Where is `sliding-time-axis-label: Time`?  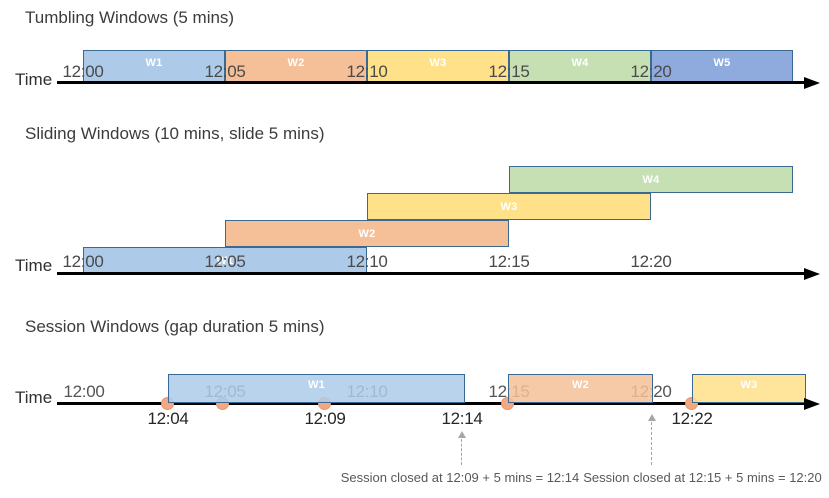
sliding-time-axis-label: Time is located at coordinates (34, 265).